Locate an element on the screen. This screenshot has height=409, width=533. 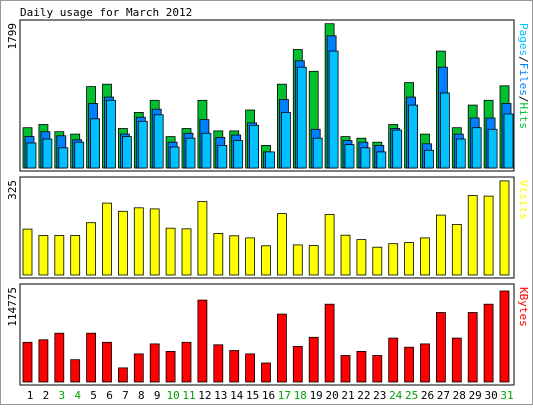
ylabel-sep-1: / is located at coordinates (523, 59).